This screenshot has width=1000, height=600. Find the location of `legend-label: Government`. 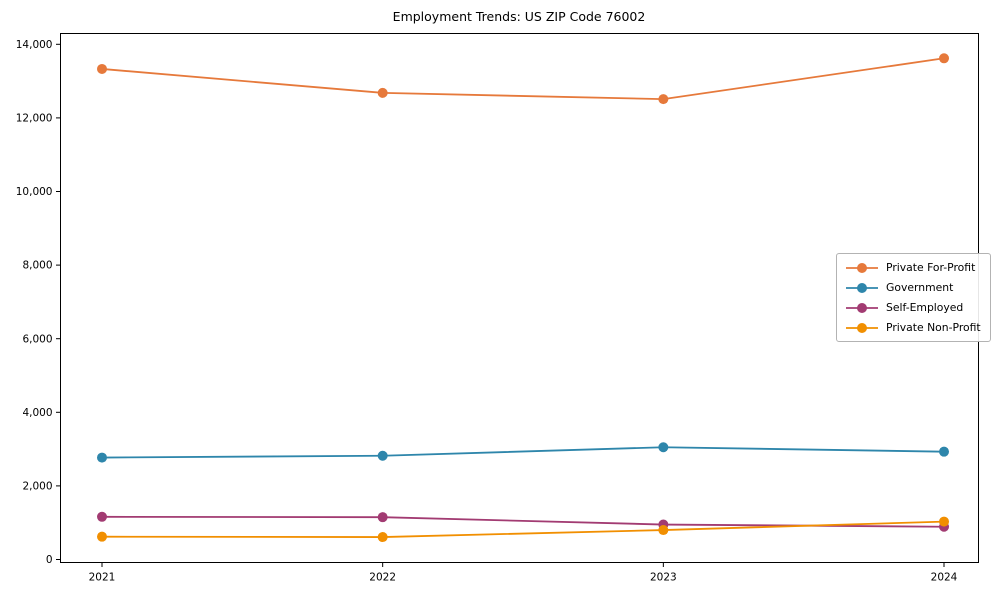

legend-label: Government is located at coordinates (920, 287).